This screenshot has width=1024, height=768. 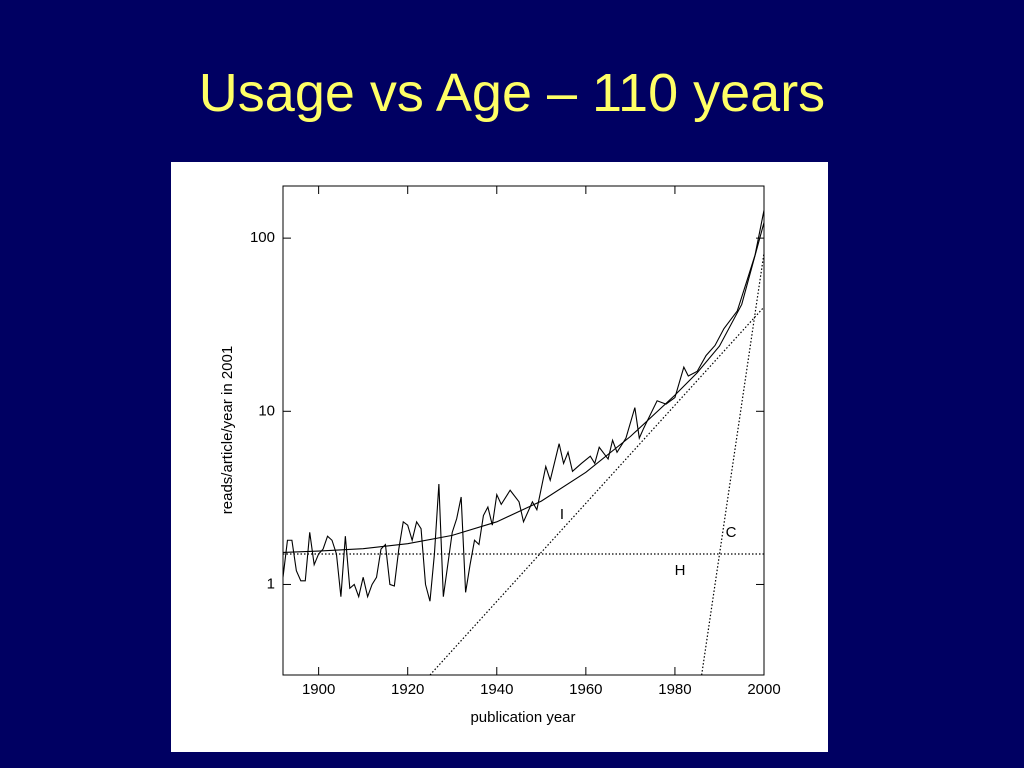 I want to click on y-tick-label: 100, so click(x=262, y=237).